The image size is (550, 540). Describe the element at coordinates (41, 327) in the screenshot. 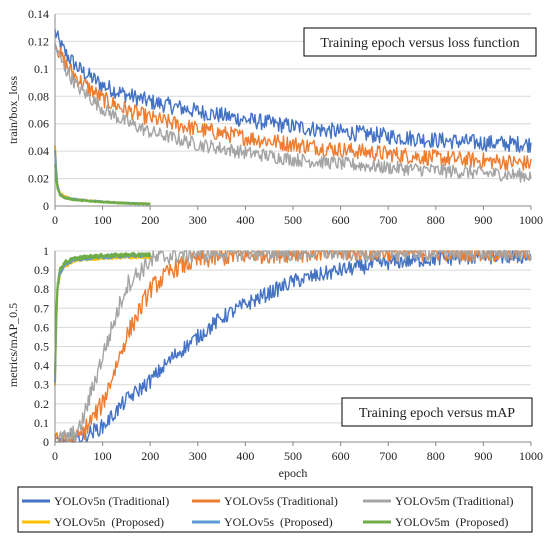

I see `map-chart-ytick-label: 0.6` at that location.